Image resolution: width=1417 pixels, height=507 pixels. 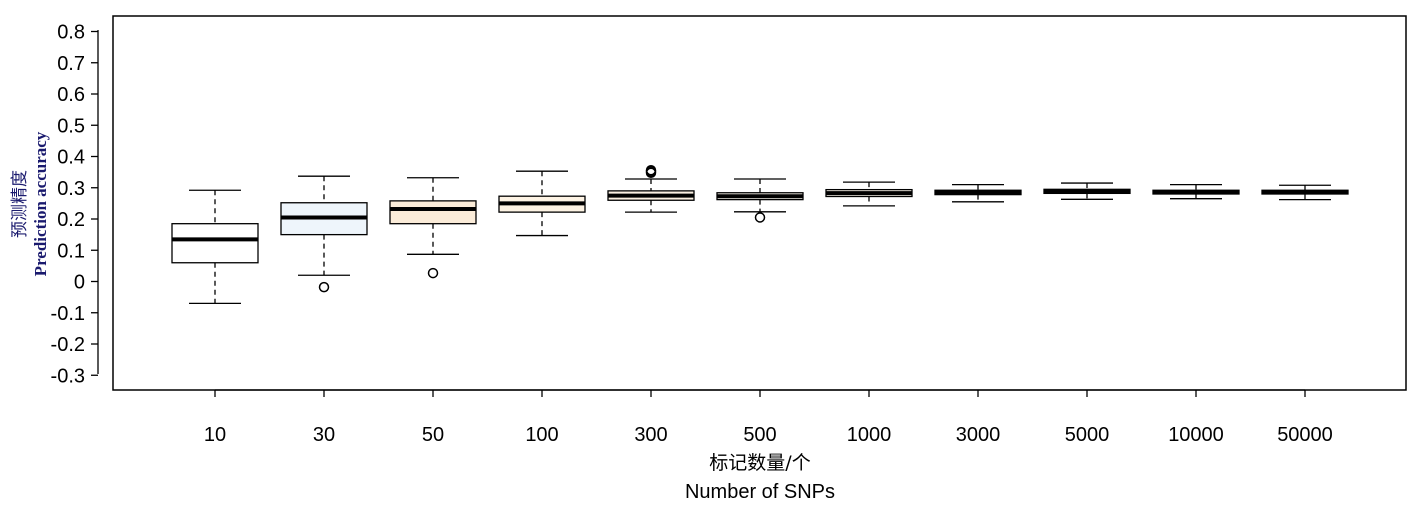 I want to click on y-axis-label-cn: 预测精度, so click(x=20, y=204).